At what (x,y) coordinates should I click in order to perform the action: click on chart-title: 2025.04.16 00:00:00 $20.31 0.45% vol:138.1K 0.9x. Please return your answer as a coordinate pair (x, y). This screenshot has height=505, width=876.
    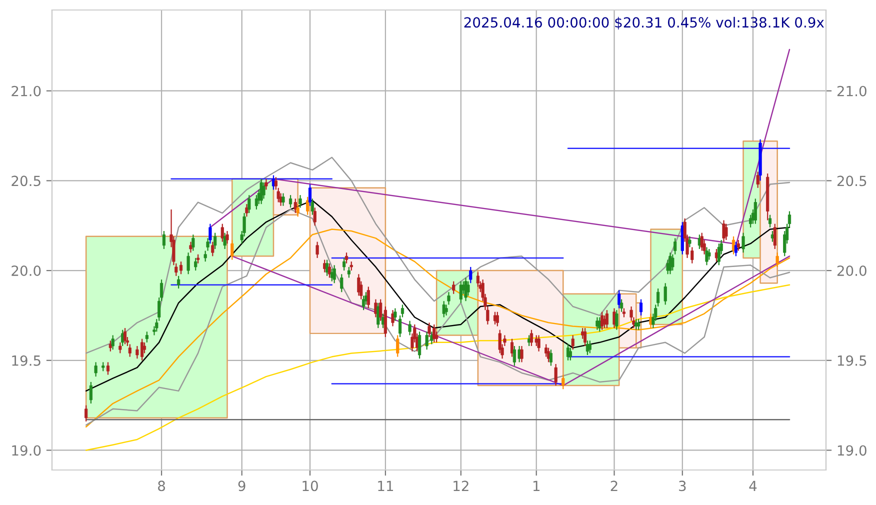
    Looking at the image, I should click on (644, 23).